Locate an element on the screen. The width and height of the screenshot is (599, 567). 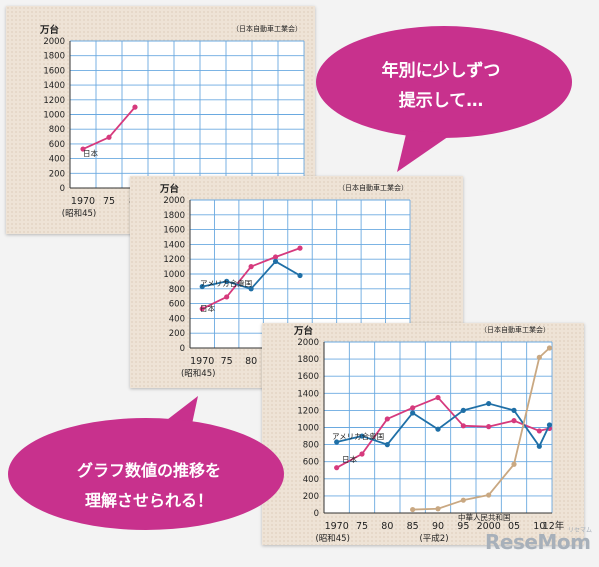
series-label: 中華人民共和国 is located at coordinates (484, 517).